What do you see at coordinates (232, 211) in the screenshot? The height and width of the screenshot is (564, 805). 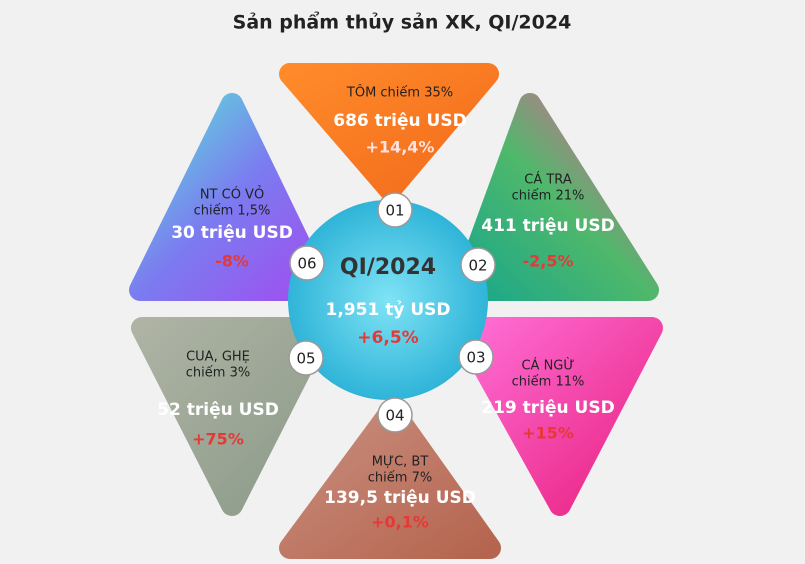 I see `segment-label: chiếm 1,5%` at bounding box center [232, 211].